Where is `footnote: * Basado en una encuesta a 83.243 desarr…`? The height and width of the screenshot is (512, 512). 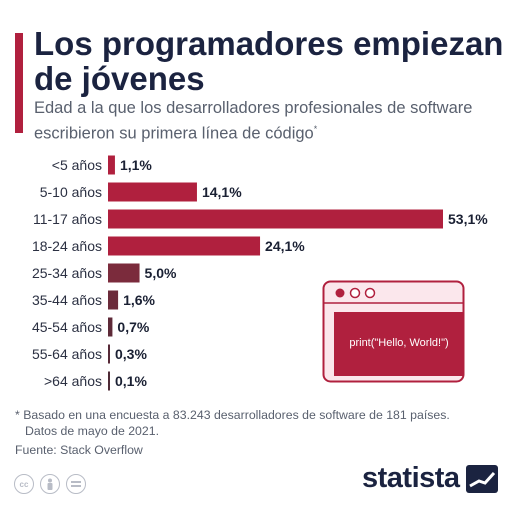
footnote: * Basado en una encuesta a 83.243 desarr… is located at coordinates (260, 423).